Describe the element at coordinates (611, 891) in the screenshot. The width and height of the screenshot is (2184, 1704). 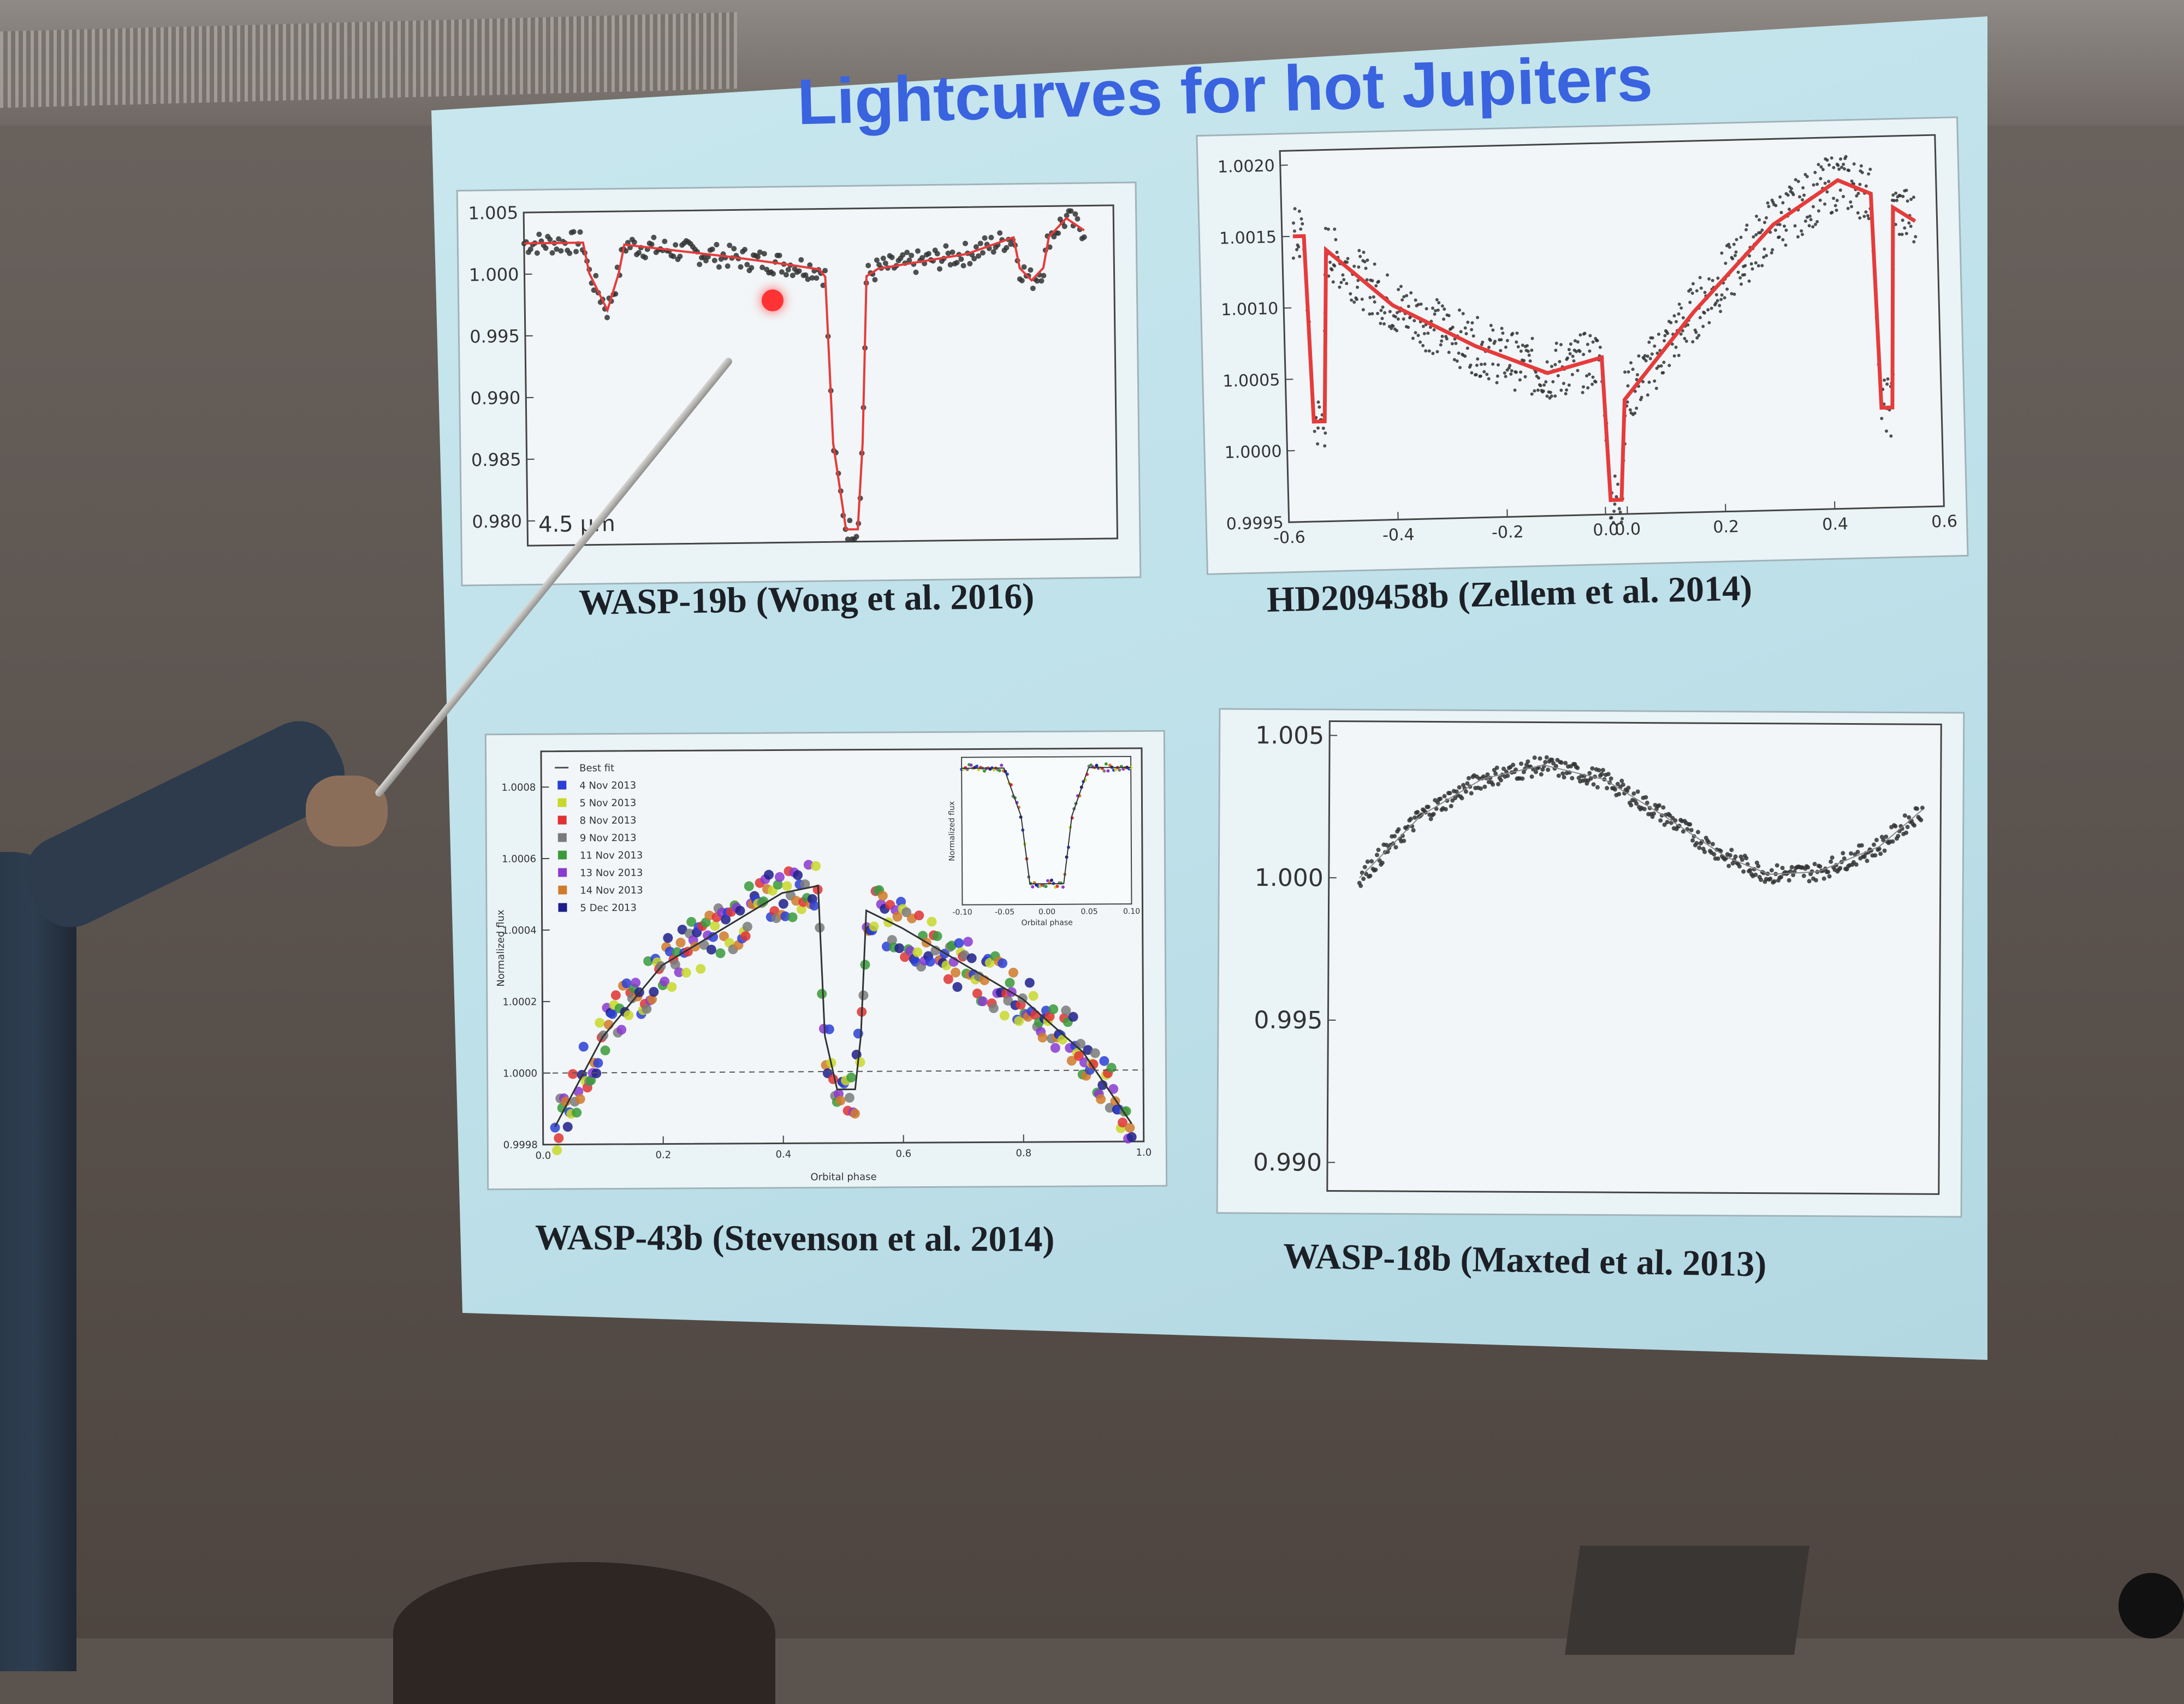
I see `legend-label: 14 Nov 2013` at that location.